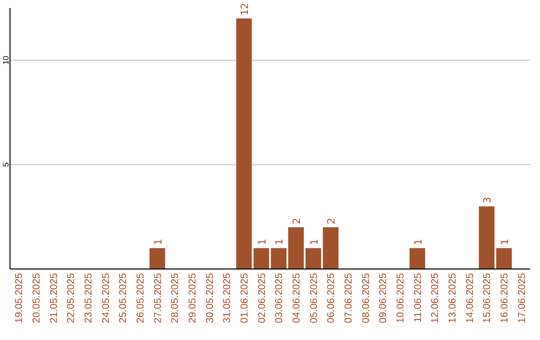 Image resolution: width=540 pixels, height=340 pixels. What do you see at coordinates (522, 298) in the screenshot?
I see `x-tick-label: 17.06.2025` at bounding box center [522, 298].